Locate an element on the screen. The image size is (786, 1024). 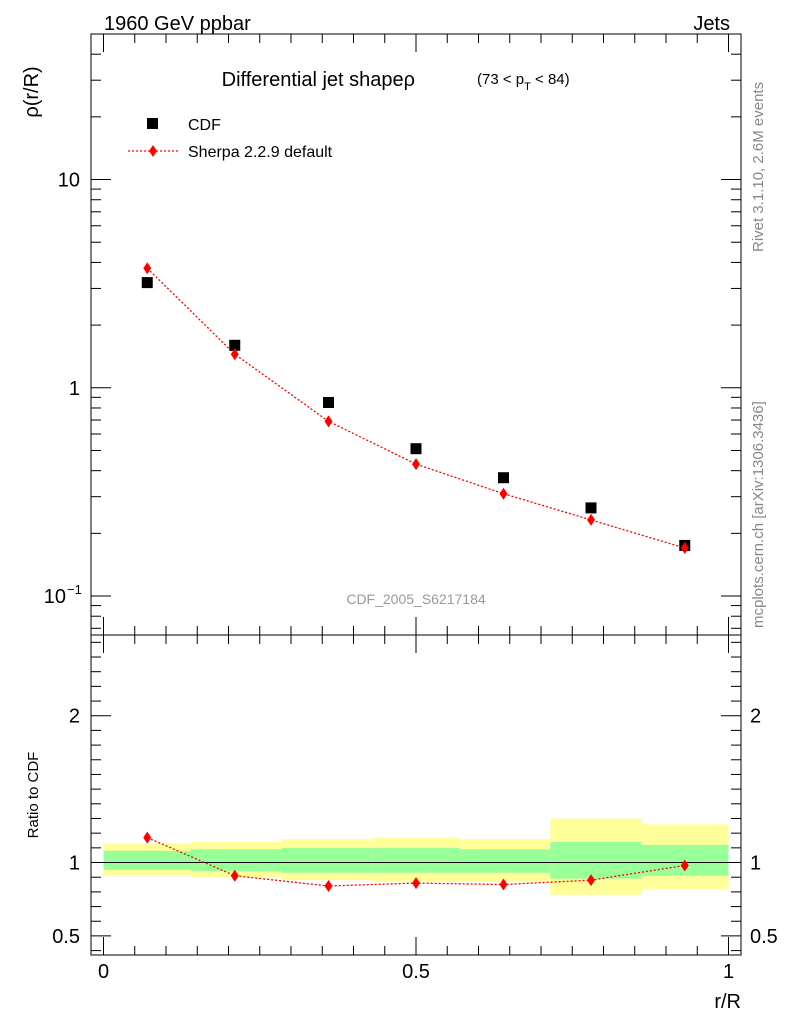
rivet-version-label: Rivet 3.1.10, 2.6M events is located at coordinates (758, 167).